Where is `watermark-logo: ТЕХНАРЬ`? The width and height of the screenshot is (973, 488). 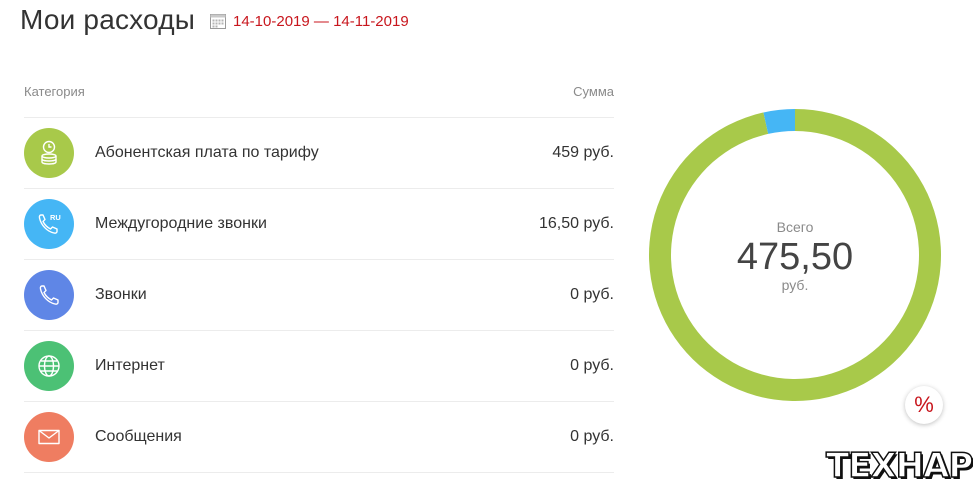
watermark-logo: ТЕХНАРЬ is located at coordinates (899, 466).